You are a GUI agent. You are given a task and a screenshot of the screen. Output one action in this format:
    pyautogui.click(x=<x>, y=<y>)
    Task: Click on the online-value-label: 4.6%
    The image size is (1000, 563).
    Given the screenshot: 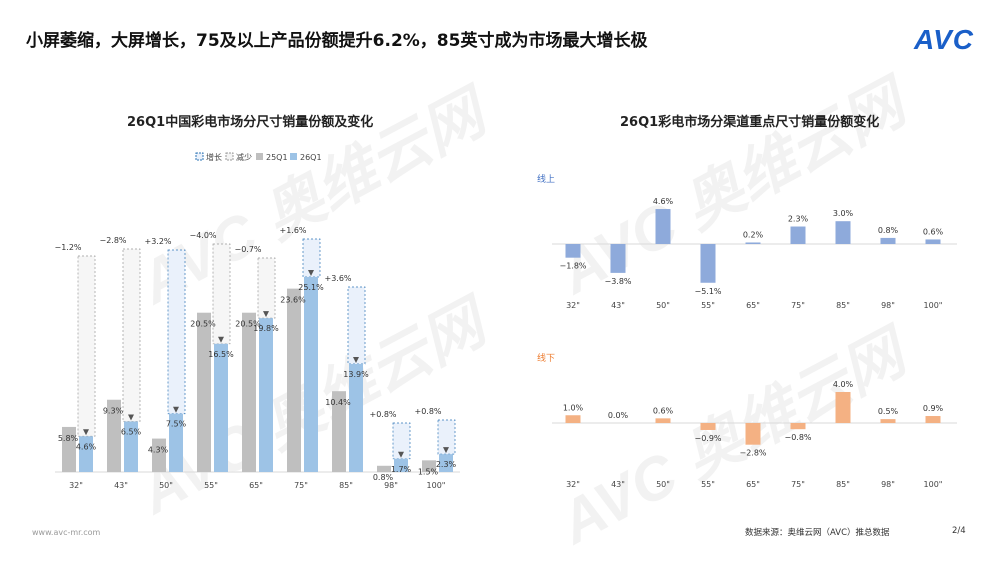 What is the action you would take?
    pyautogui.click(x=663, y=201)
    